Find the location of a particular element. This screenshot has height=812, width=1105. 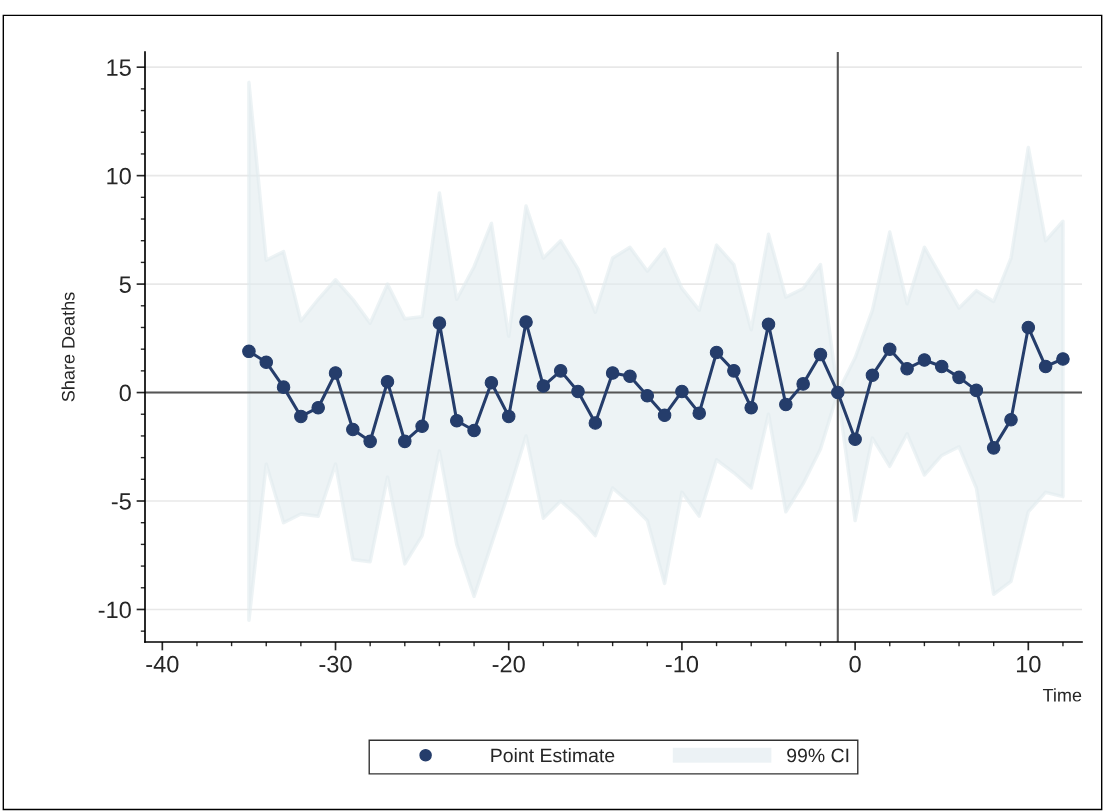

y-tick-label: 0 is located at coordinates (125, 393).